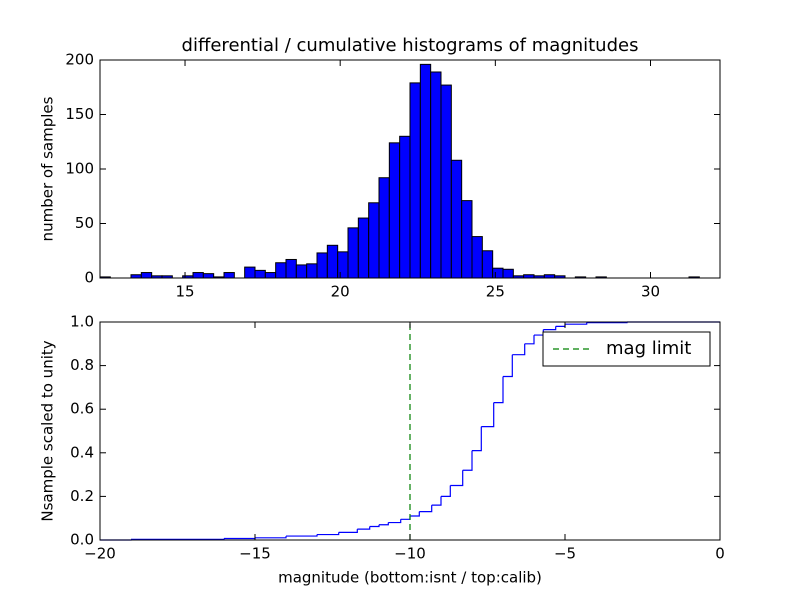 Image resolution: width=800 pixels, height=600 pixels. Describe the element at coordinates (48, 430) in the screenshot. I see `y-axis-label: Nsample scaled to unity` at that location.